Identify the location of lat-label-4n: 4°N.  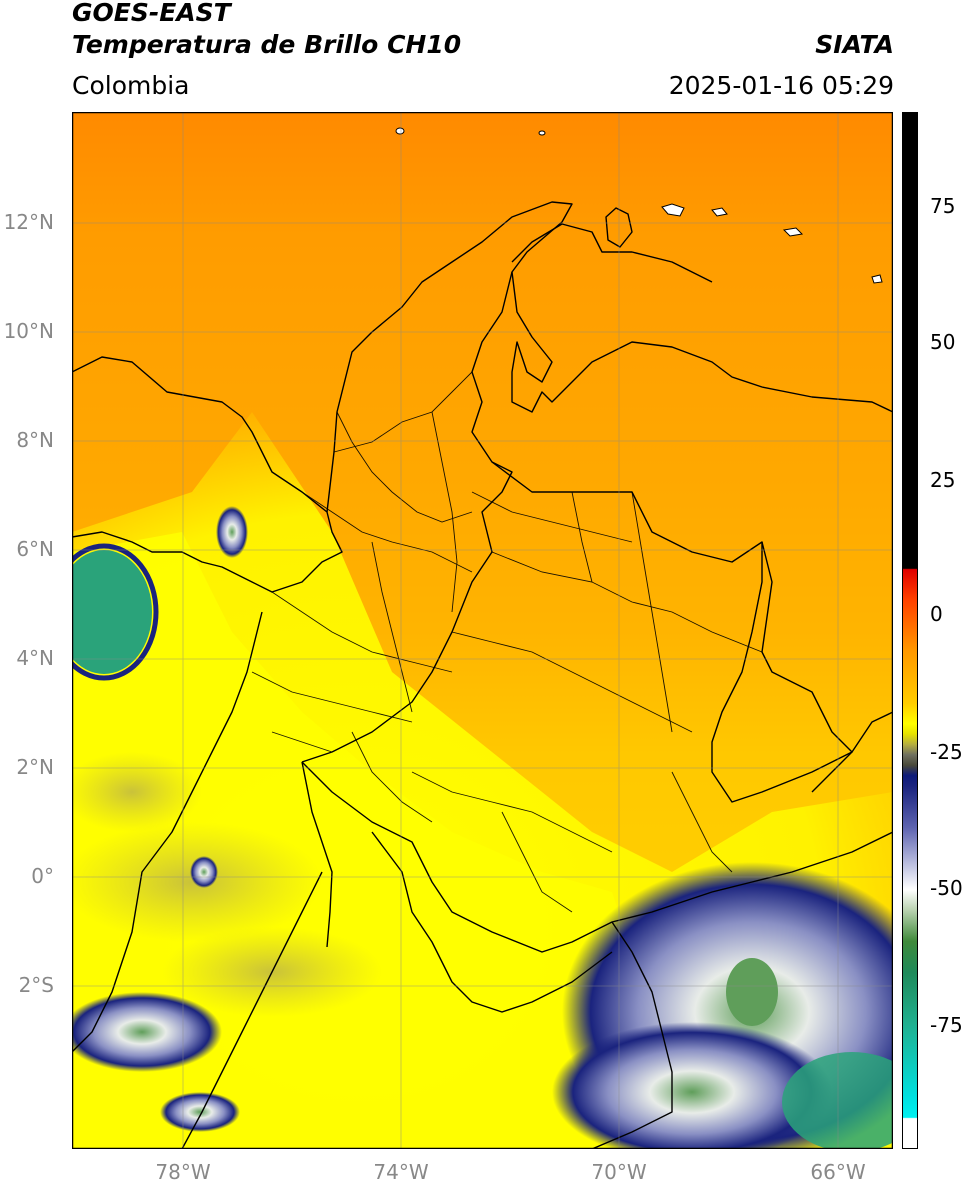
(35, 658).